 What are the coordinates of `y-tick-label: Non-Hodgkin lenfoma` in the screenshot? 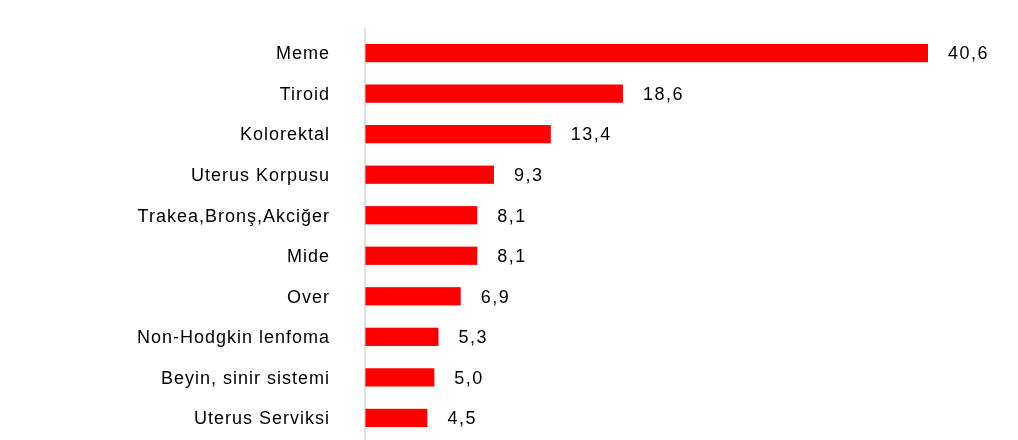 It's located at (233, 337).